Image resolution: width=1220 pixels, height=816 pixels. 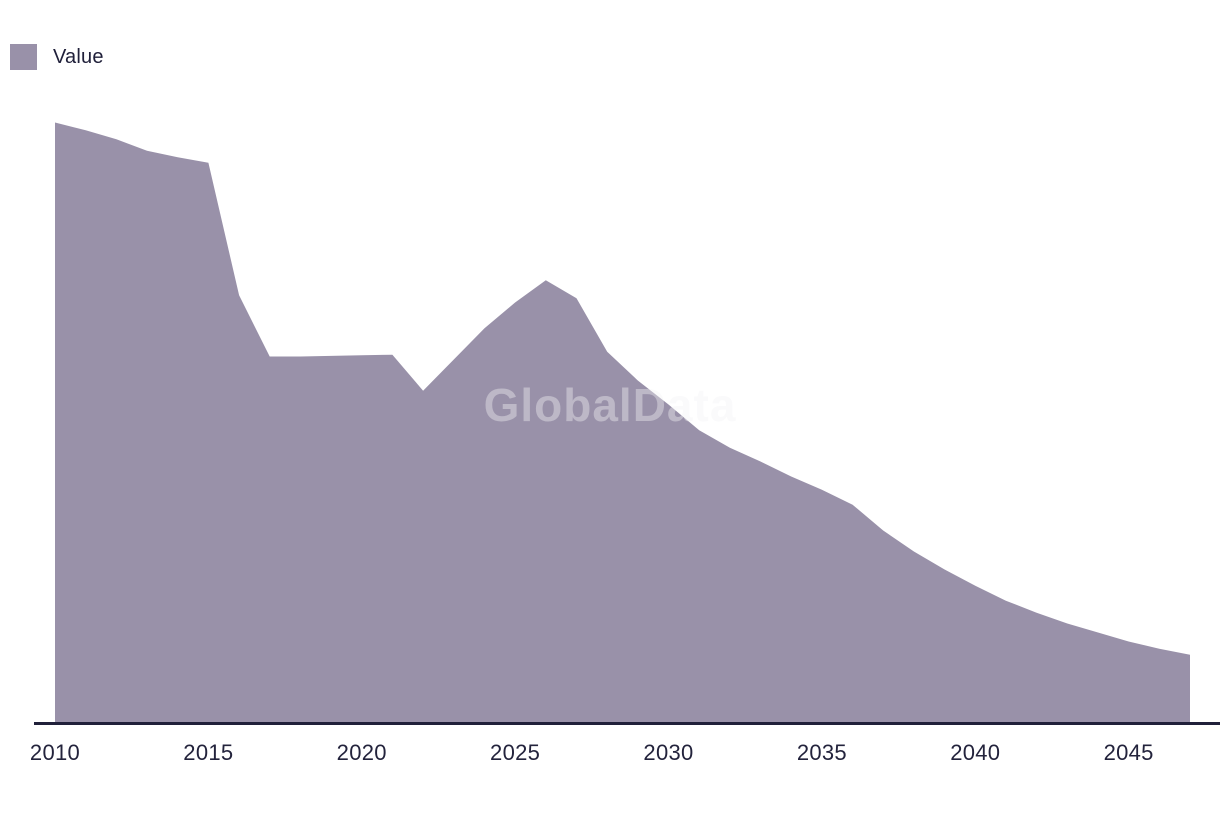 I want to click on legend-item-label: Value, so click(x=78, y=56).